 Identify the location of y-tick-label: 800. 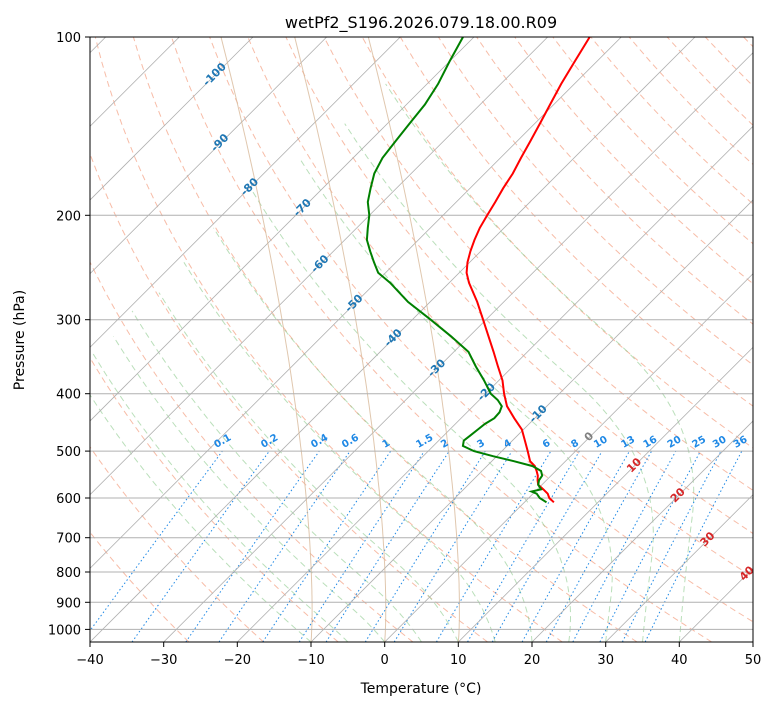
(68, 573).